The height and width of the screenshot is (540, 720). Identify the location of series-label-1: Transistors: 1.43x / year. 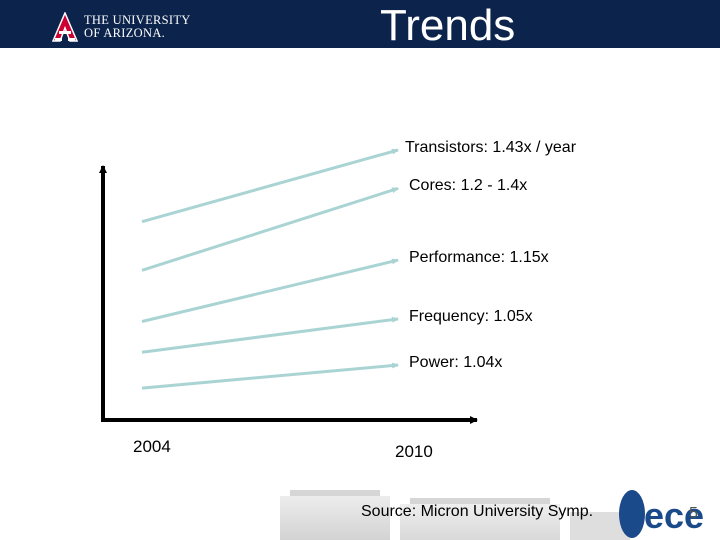
(491, 147).